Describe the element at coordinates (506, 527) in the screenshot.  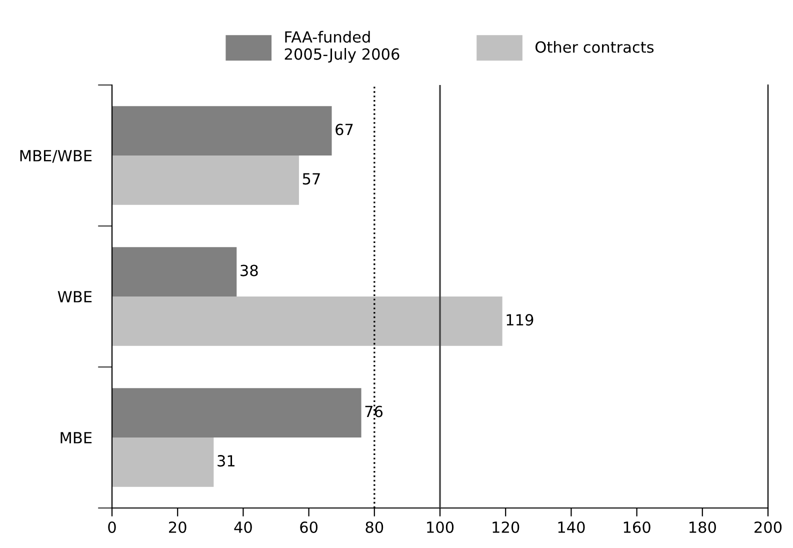
I see `x-tick-label: 120` at that location.